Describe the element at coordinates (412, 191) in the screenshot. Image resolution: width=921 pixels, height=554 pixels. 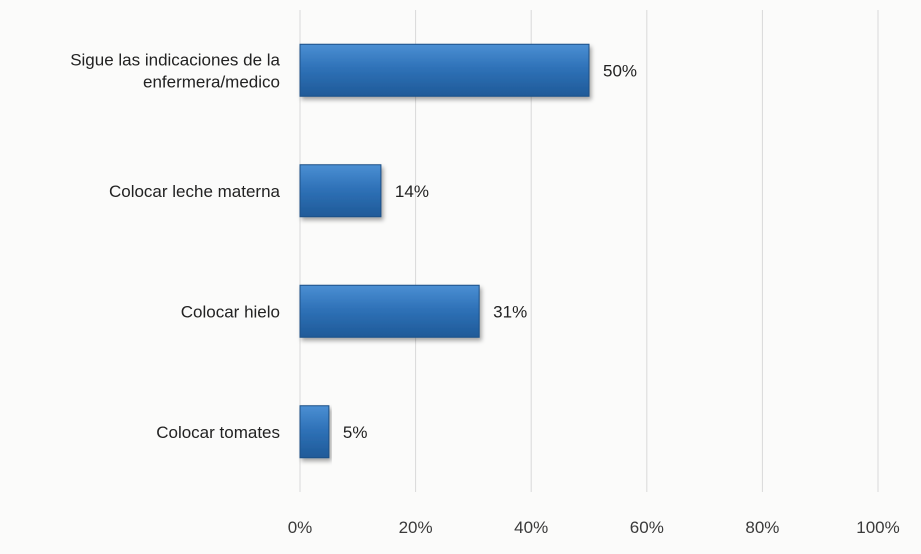
I see `data-label: 14%` at that location.